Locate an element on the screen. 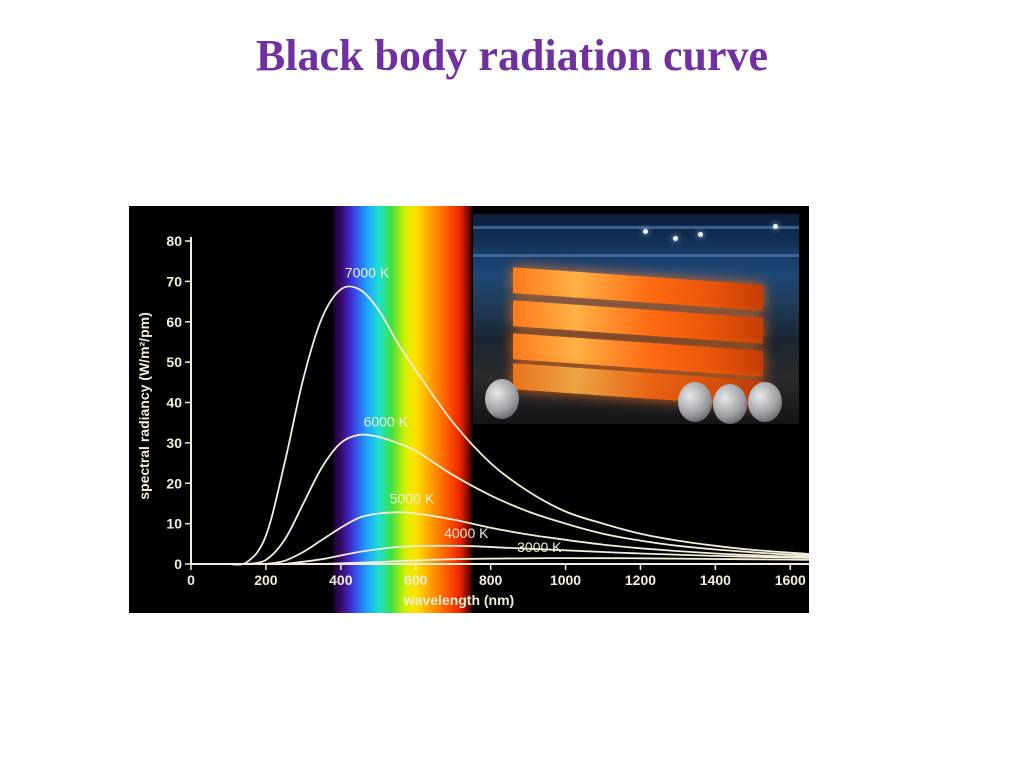  x-tick-label: 1600 is located at coordinates (790, 580).